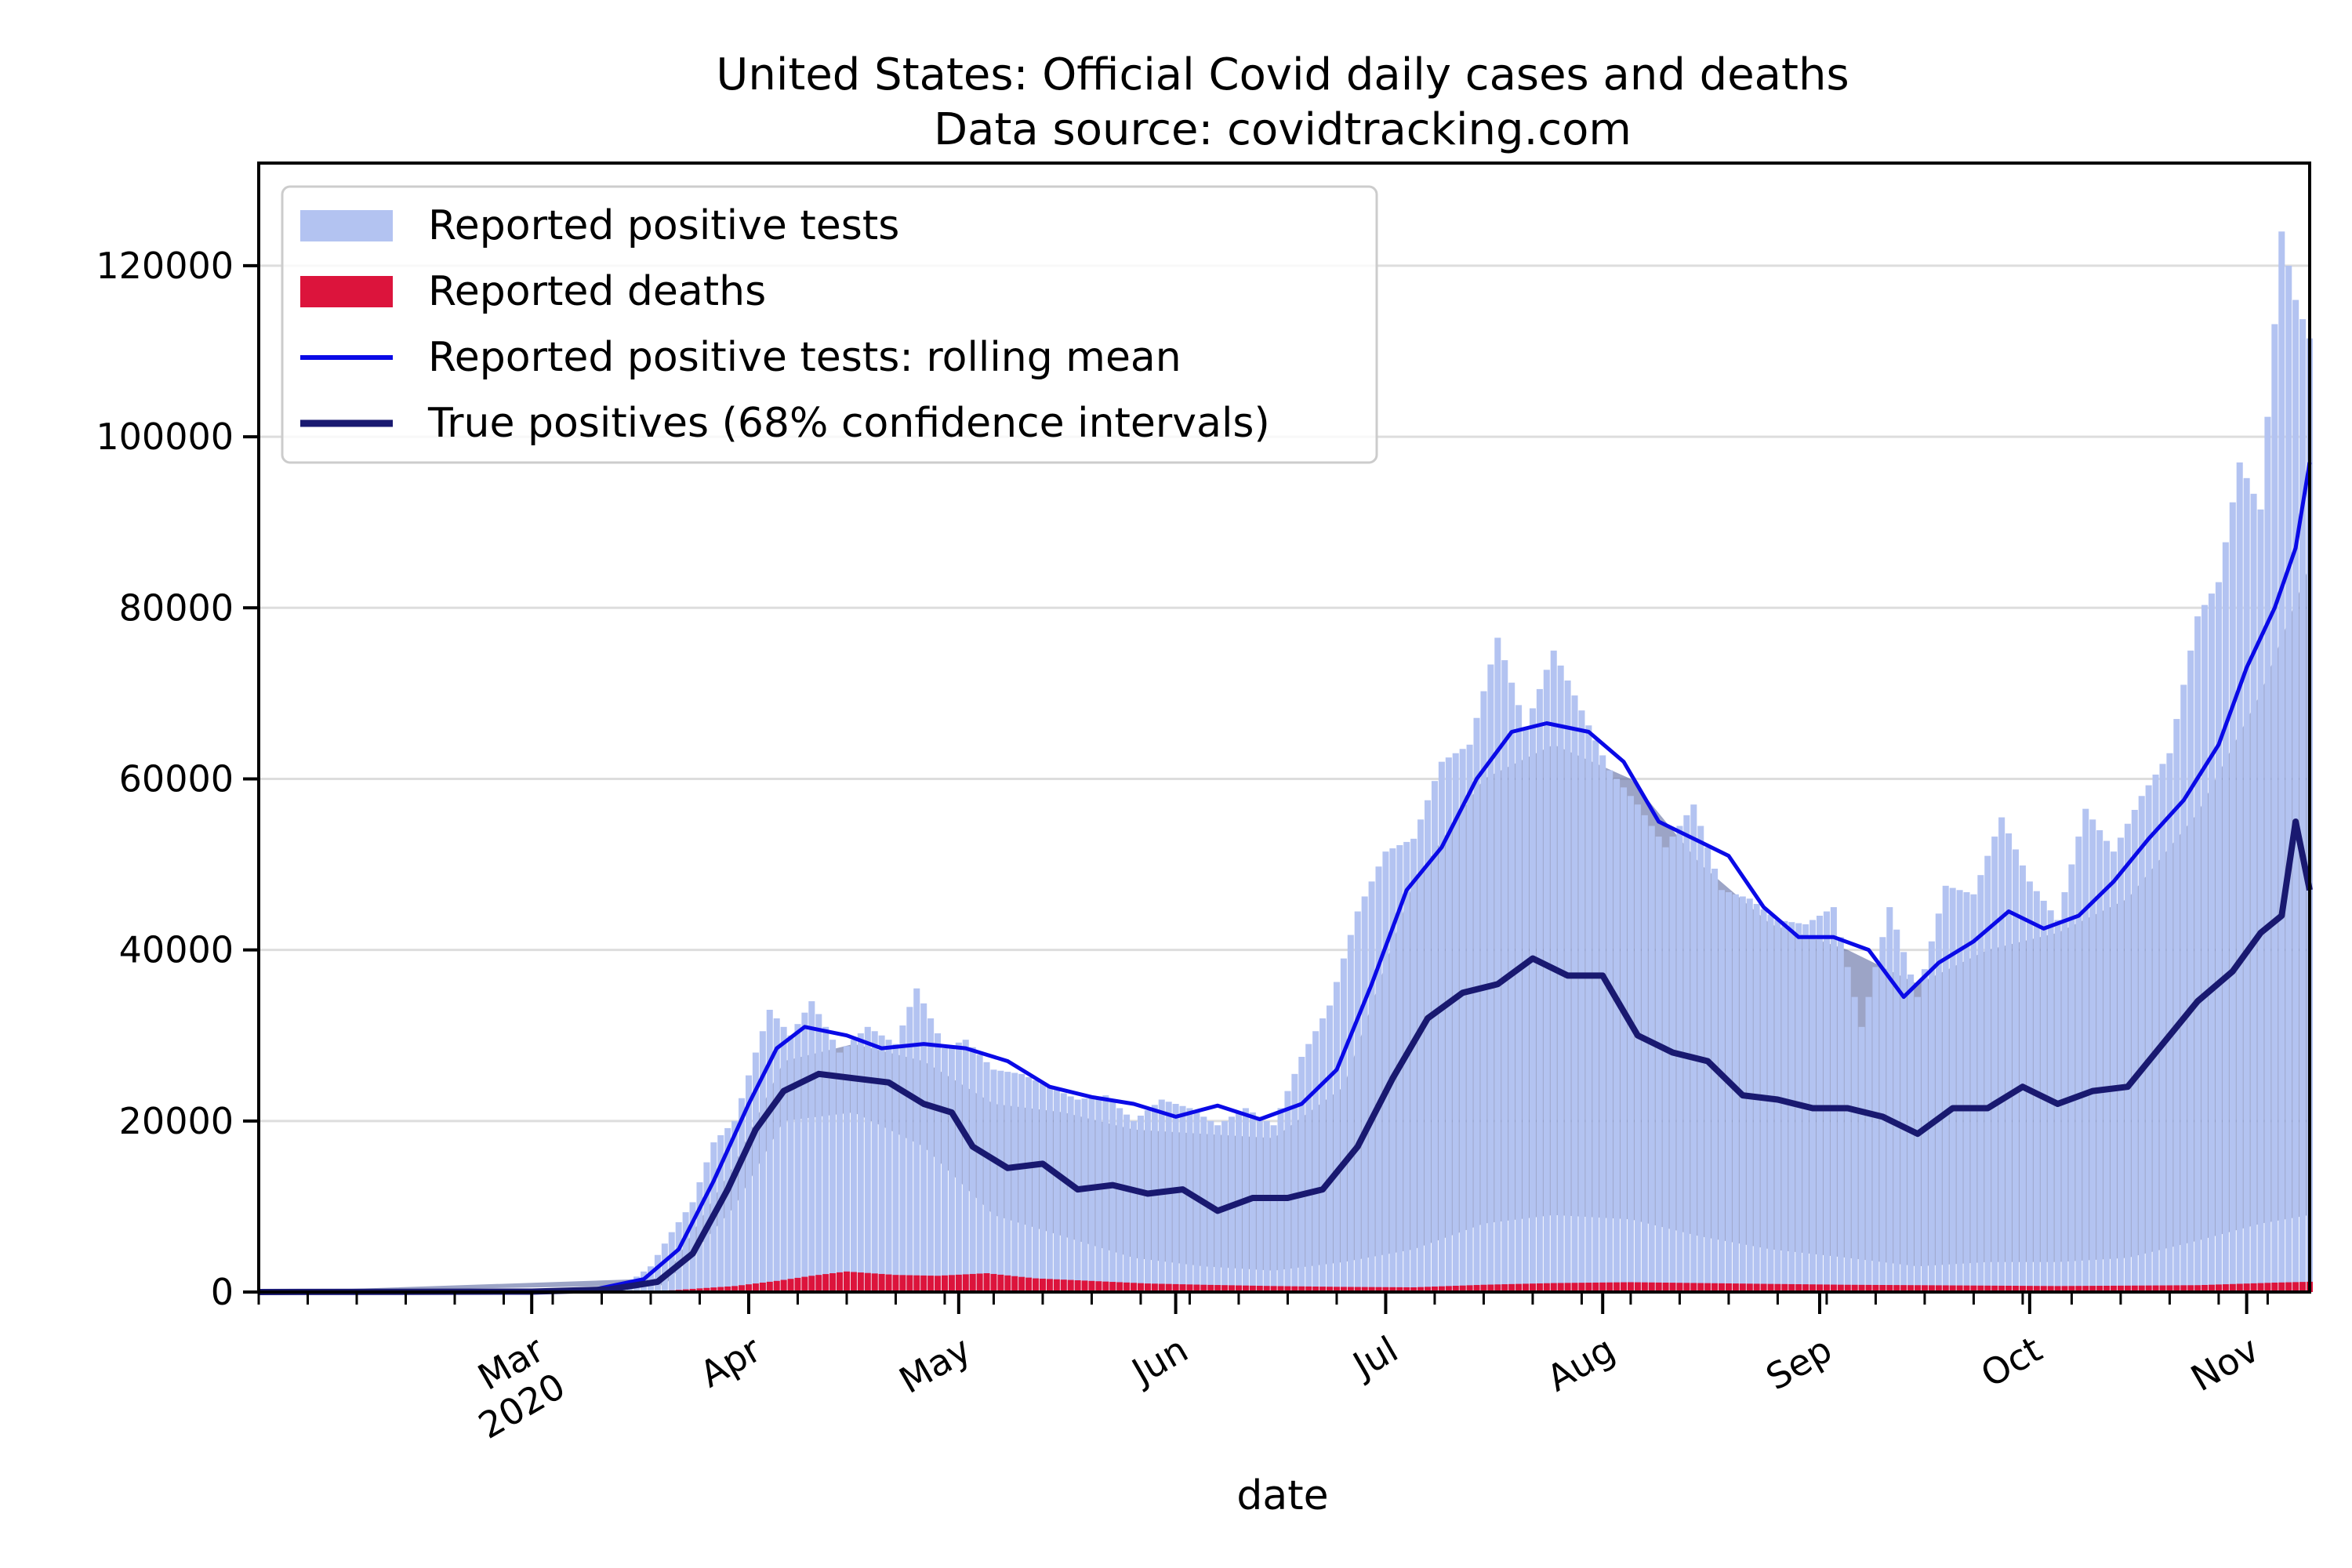  I want to click on legend-swatch-deaths, so click(346, 291).